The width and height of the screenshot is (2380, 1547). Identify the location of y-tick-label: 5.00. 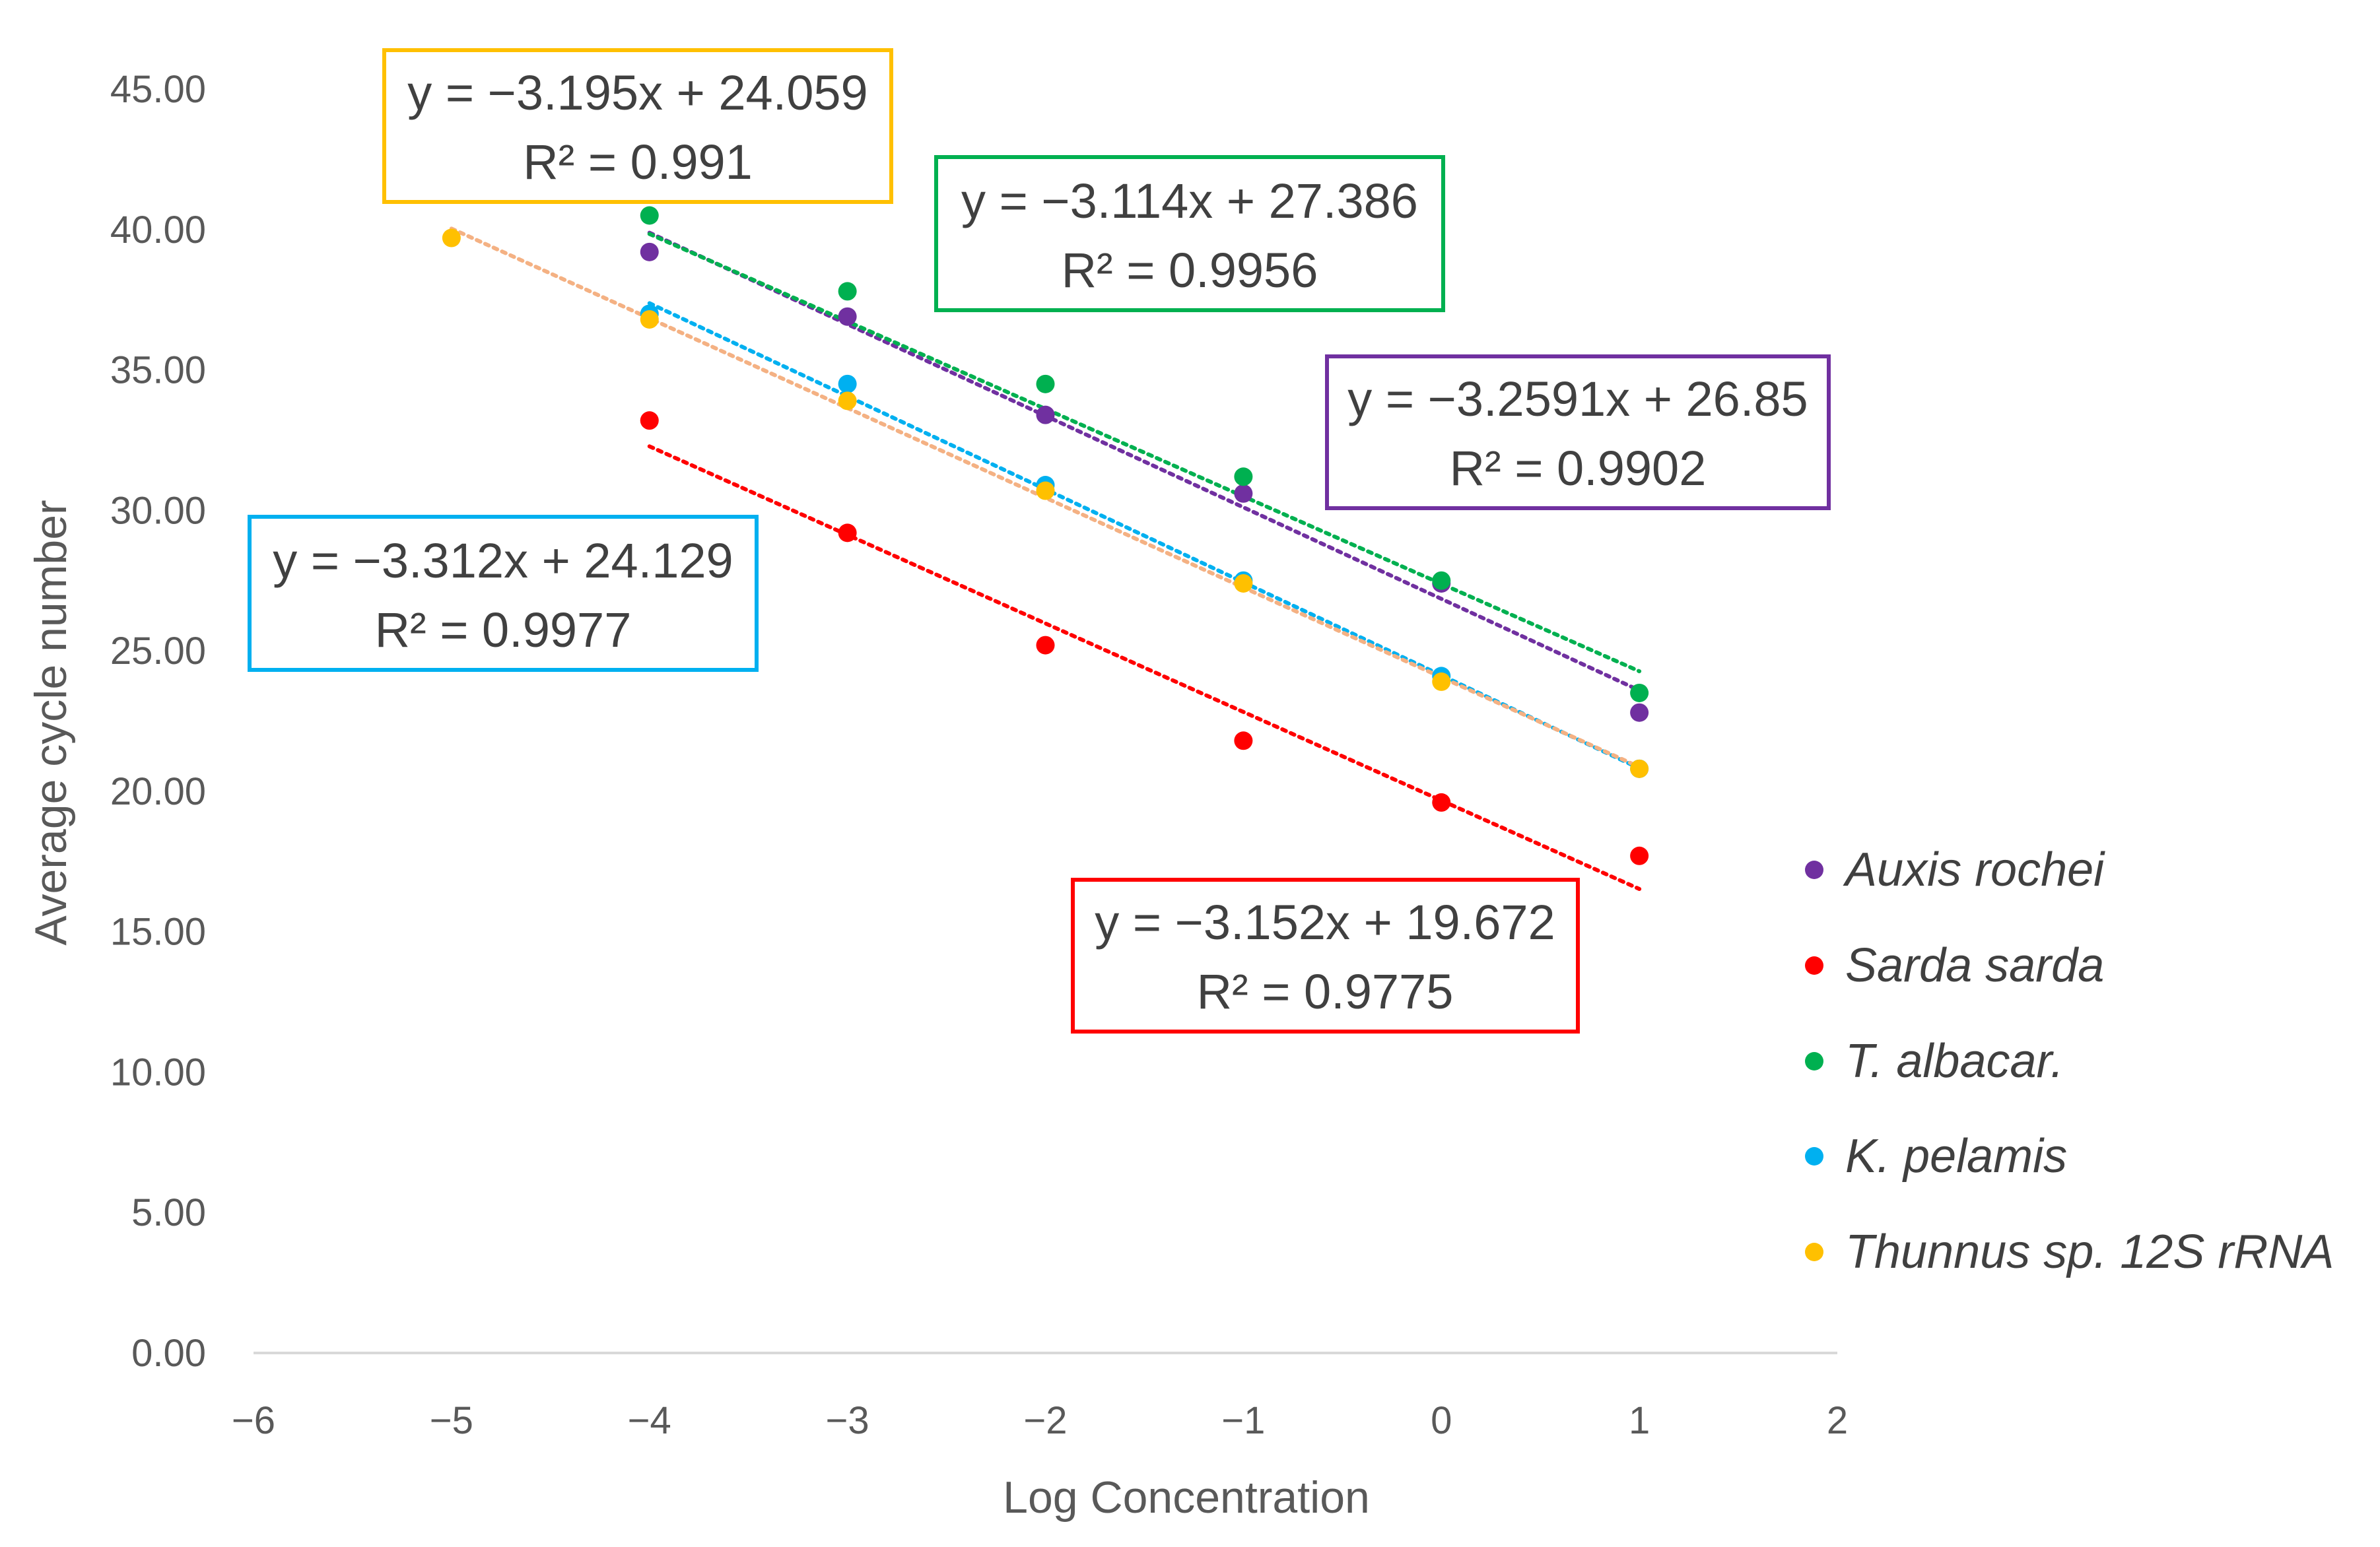
(168, 1212).